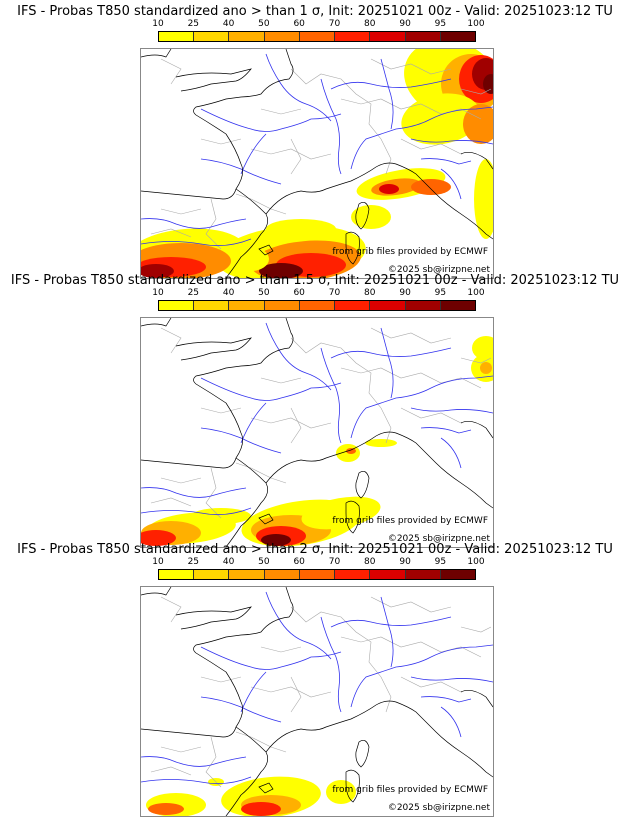 The image size is (630, 828). What do you see at coordinates (318, 562) in the screenshot?
I see `colorbar-ticks: 10 25 40 50 60 70 80 90 95 100` at bounding box center [318, 562].